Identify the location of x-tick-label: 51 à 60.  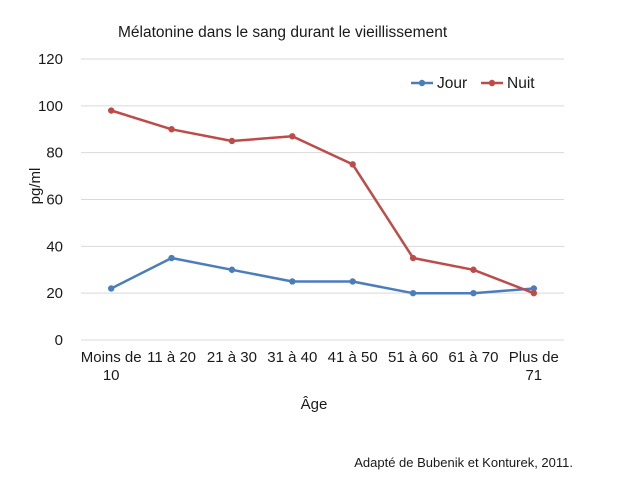
(413, 357).